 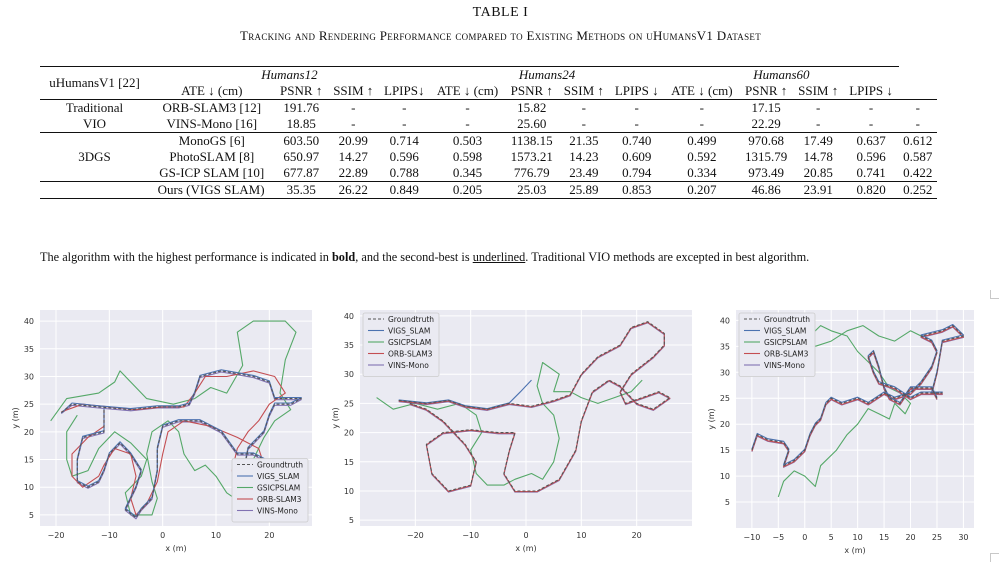 What do you see at coordinates (95, 116) in the screenshot?
I see `category-cell: Traditional VIO` at bounding box center [95, 116].